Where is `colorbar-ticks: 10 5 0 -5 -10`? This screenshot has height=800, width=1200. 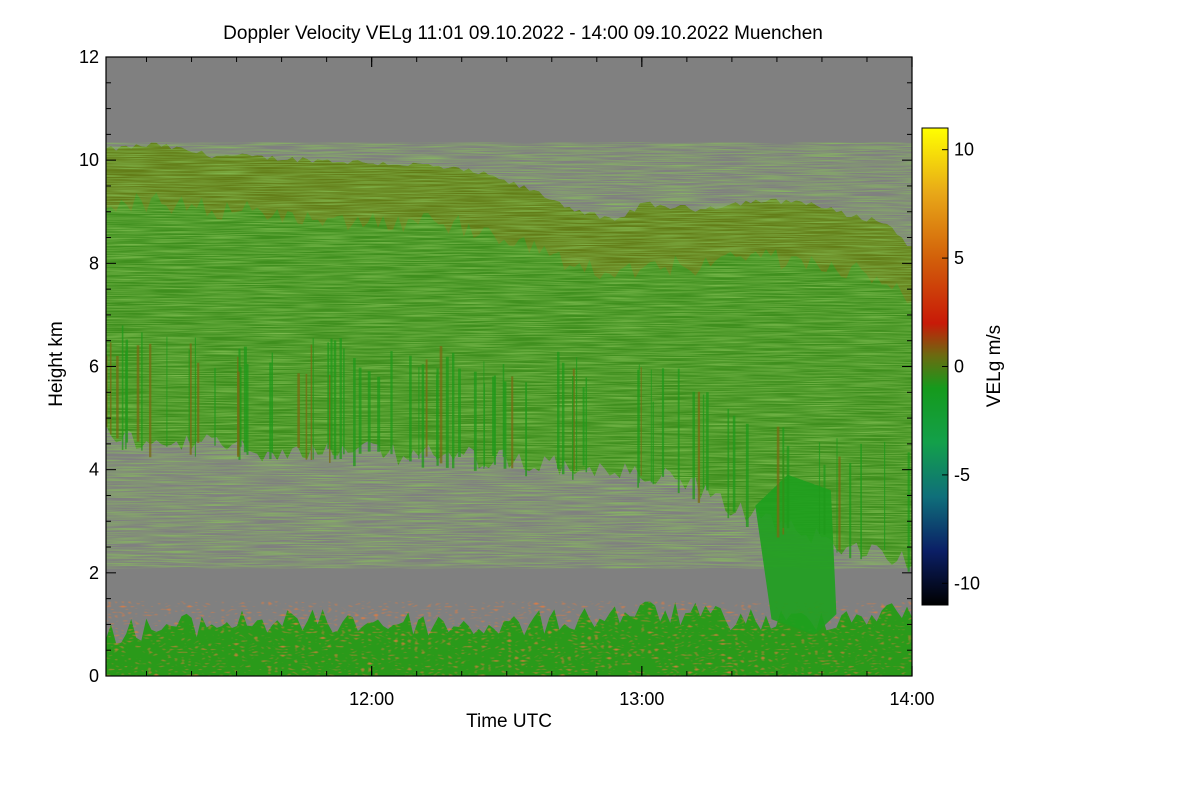
colorbar-ticks: 10 5 0 -5 -10 is located at coordinates (961, 366).